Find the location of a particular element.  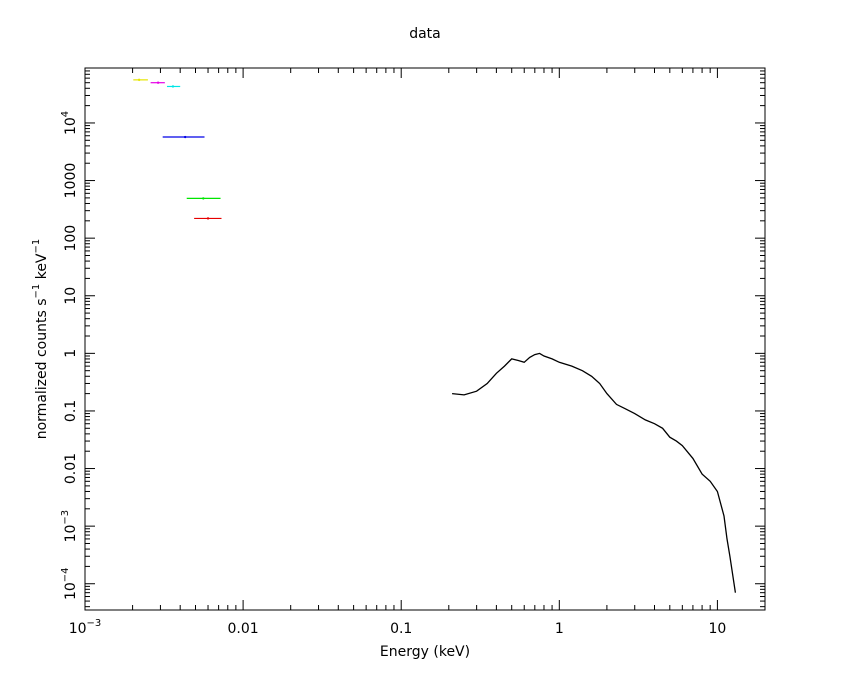

x-tick-label: 1 is located at coordinates (559, 629).